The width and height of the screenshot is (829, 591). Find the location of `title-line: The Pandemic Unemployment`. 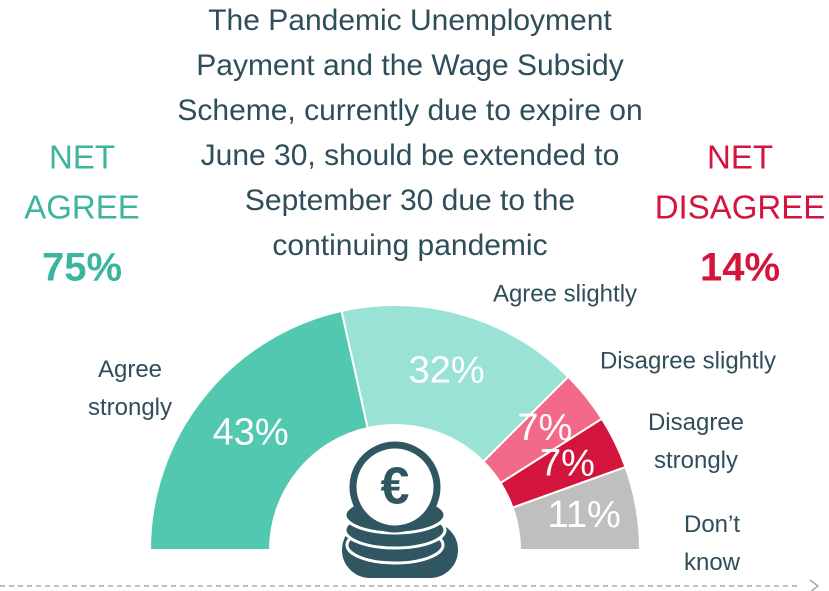

title-line: The Pandemic Unemployment is located at coordinates (410, 20).